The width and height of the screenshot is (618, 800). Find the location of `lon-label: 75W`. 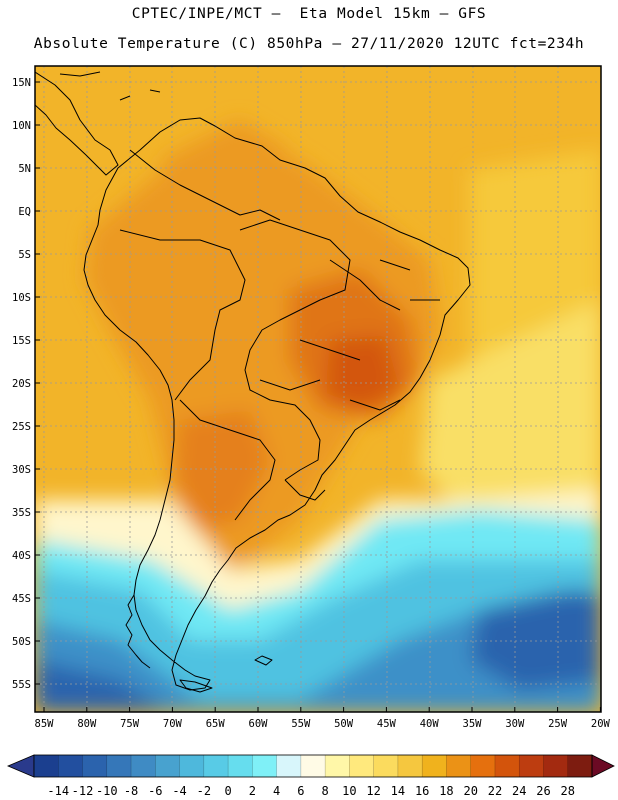

lon-label: 75W is located at coordinates (130, 724).